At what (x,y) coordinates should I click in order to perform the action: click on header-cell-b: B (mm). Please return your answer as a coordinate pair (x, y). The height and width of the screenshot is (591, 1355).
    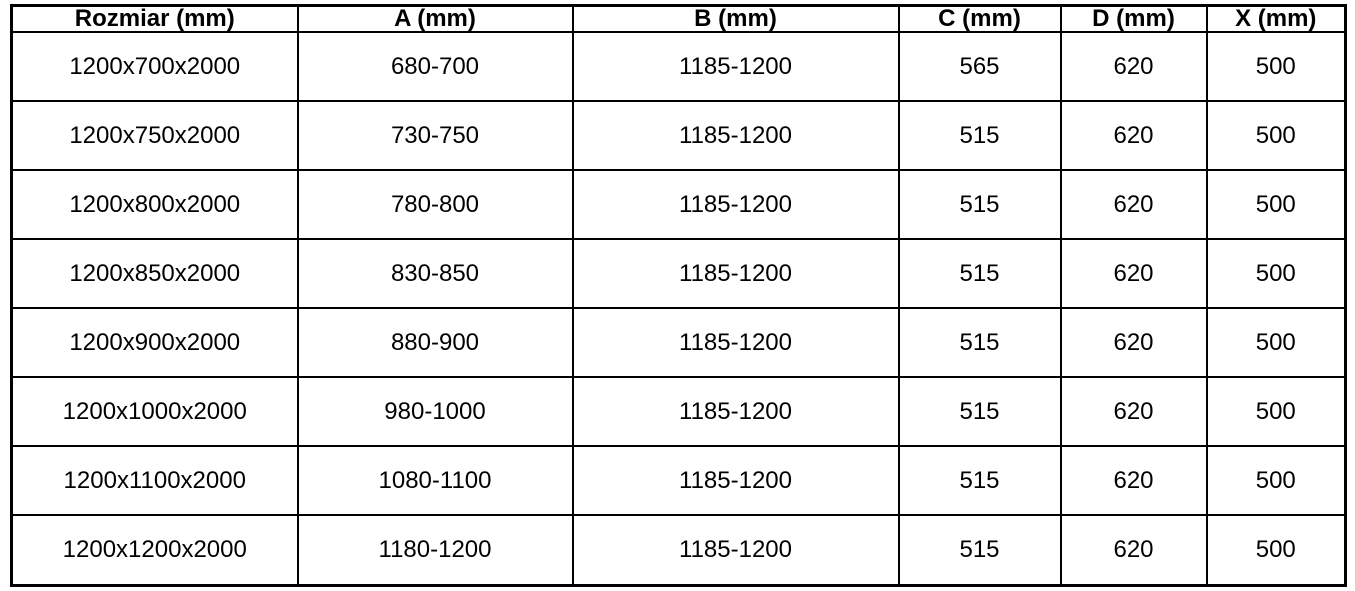
    Looking at the image, I should click on (735, 18).